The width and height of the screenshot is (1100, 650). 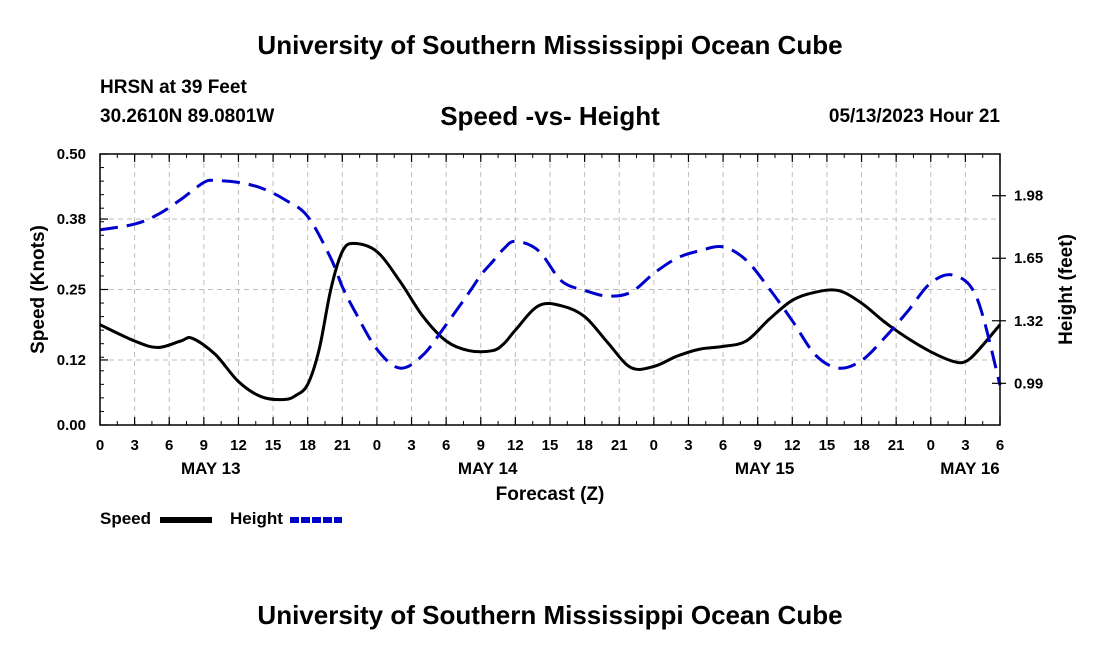 I want to click on legend-speed-label: Speed, so click(x=126, y=518).